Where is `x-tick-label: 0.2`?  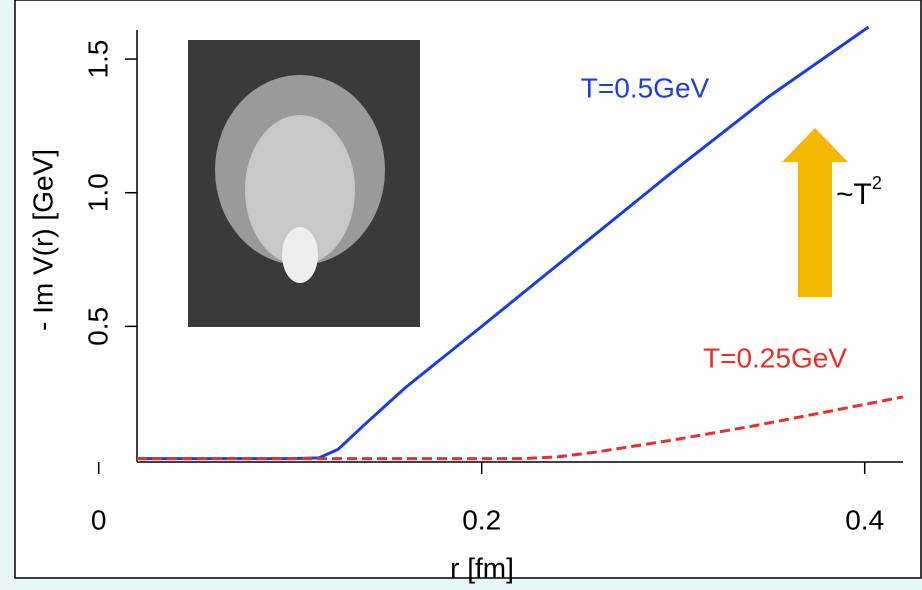 x-tick-label: 0.2 is located at coordinates (481, 519).